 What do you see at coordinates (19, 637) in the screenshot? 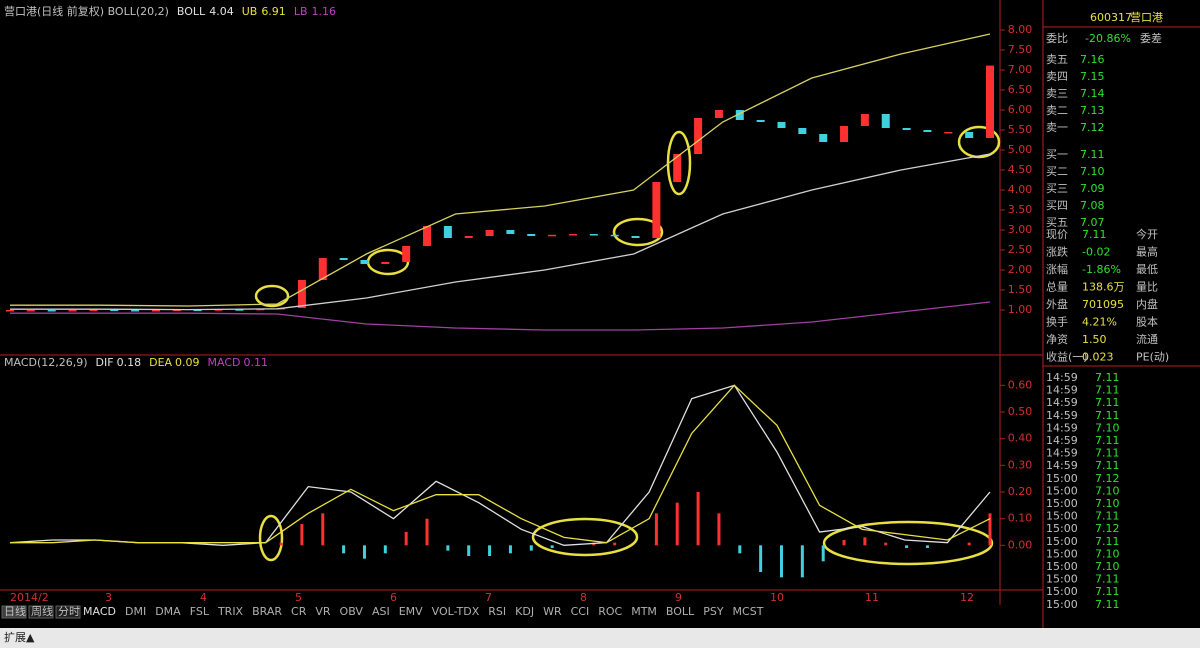
I see `status-item: 扩展▲` at bounding box center [19, 637].